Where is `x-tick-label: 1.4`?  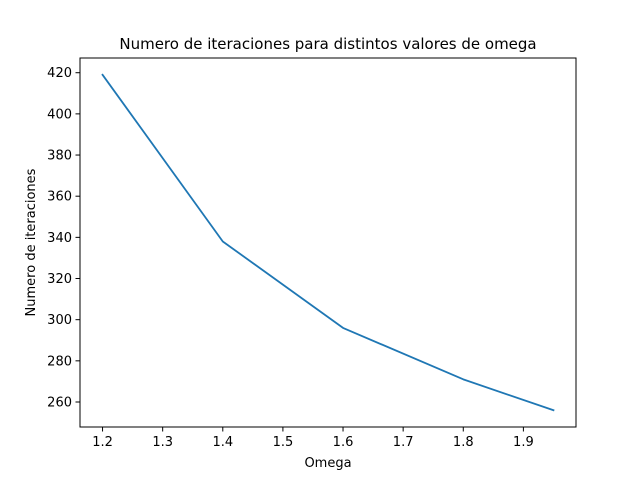 x-tick-label: 1.4 is located at coordinates (222, 442).